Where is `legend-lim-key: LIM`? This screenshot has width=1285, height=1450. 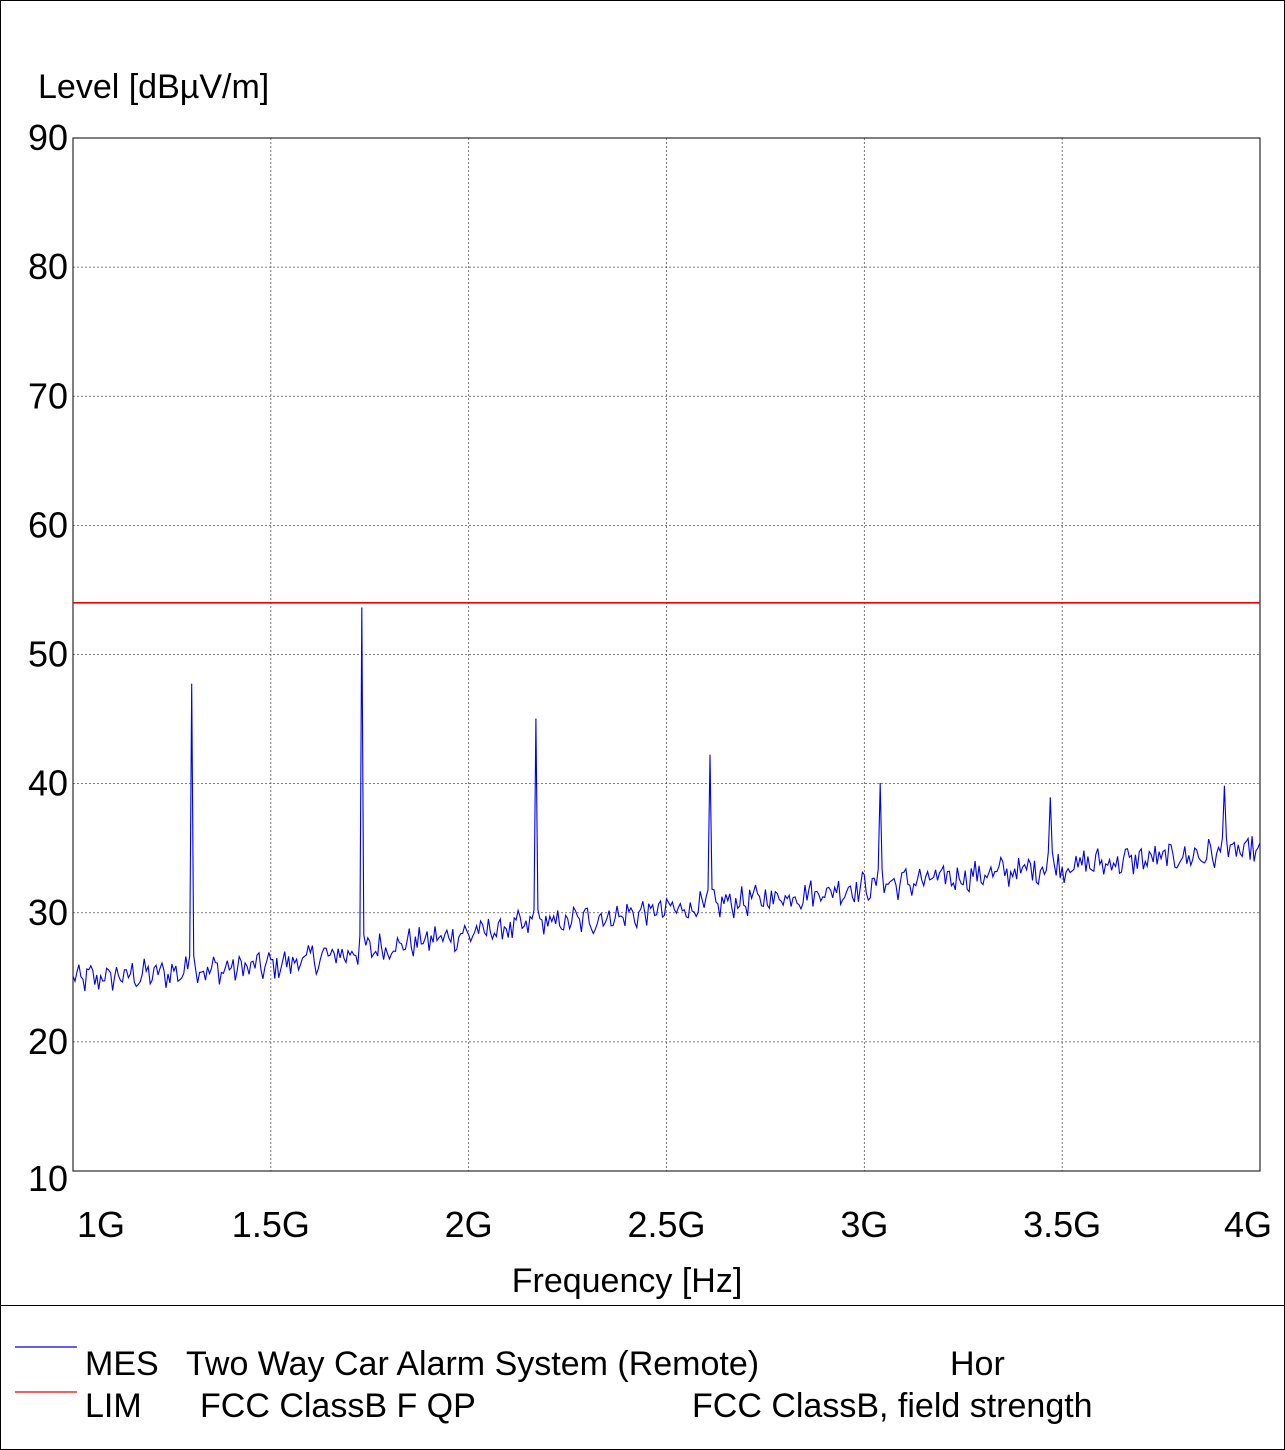
legend-lim-key: LIM is located at coordinates (113, 1406).